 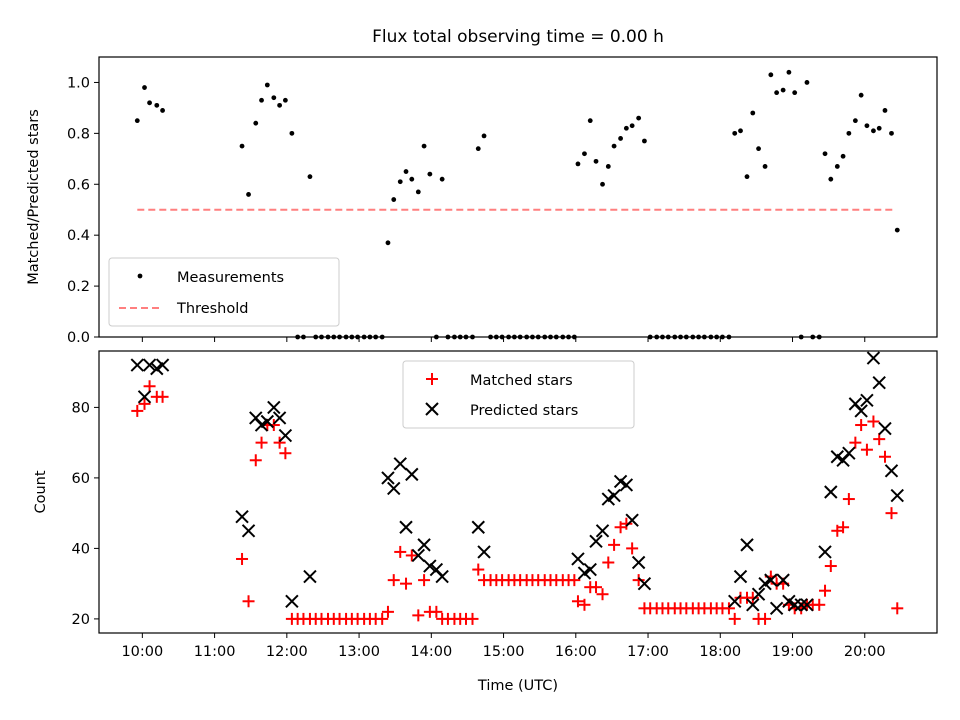 What do you see at coordinates (431, 652) in the screenshot?
I see `bottom-x-tick-label: 14:00` at bounding box center [431, 652].